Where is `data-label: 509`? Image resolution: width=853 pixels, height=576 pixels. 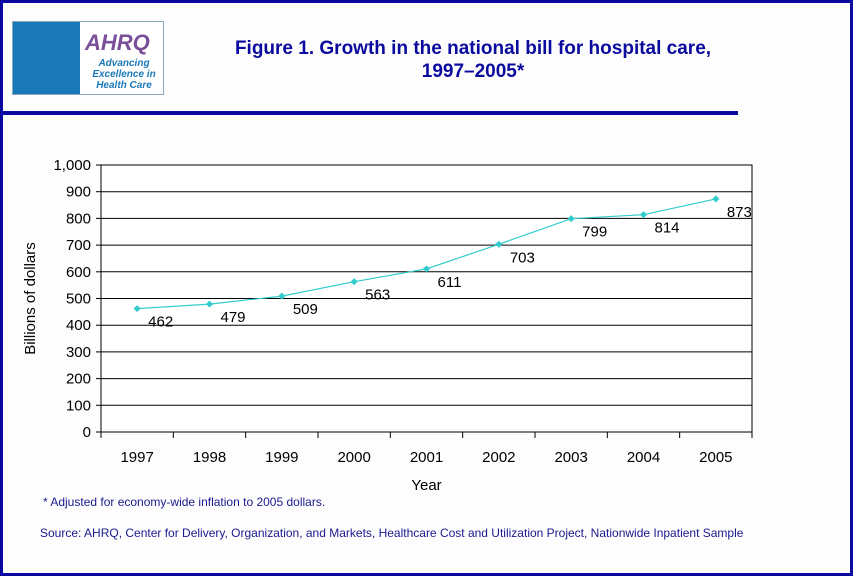
data-label: 509 is located at coordinates (305, 309).